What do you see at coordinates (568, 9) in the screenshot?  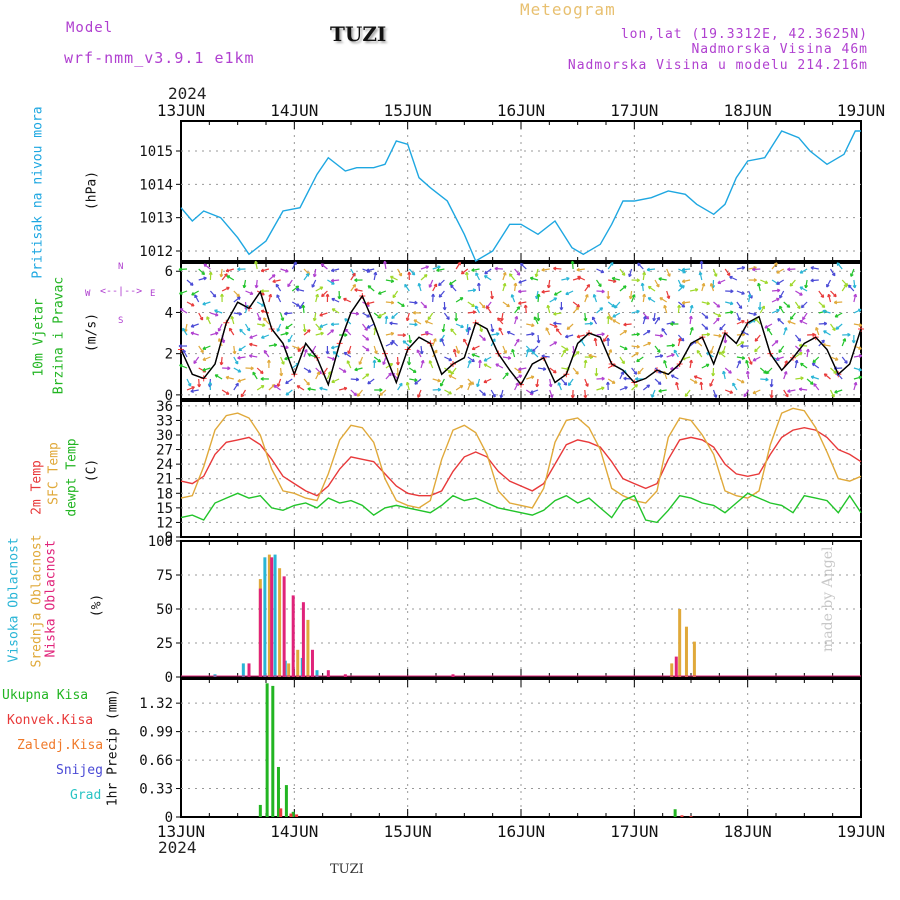 I see `meteogram-title: Meteogram` at bounding box center [568, 9].